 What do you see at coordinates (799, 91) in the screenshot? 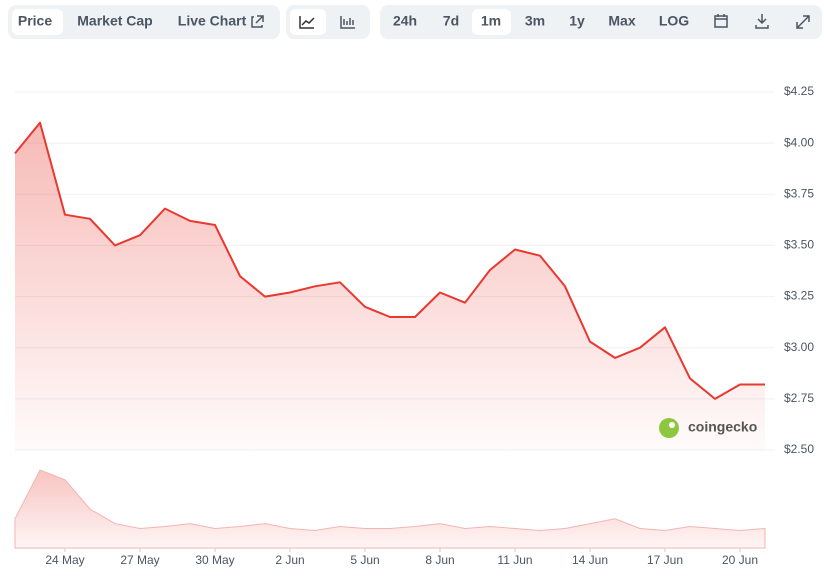
I see `y-tick-label: $4.25` at bounding box center [799, 91].